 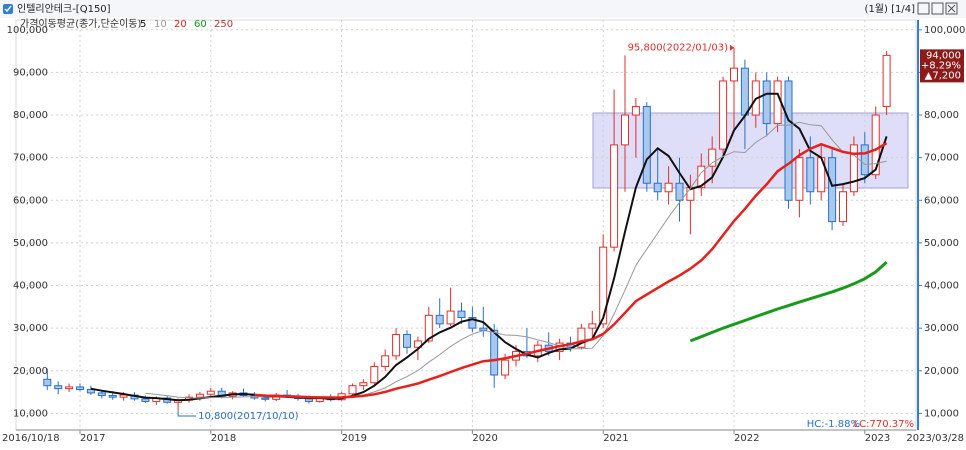 I want to click on y2-tick-label: 40,000, so click(x=941, y=286).